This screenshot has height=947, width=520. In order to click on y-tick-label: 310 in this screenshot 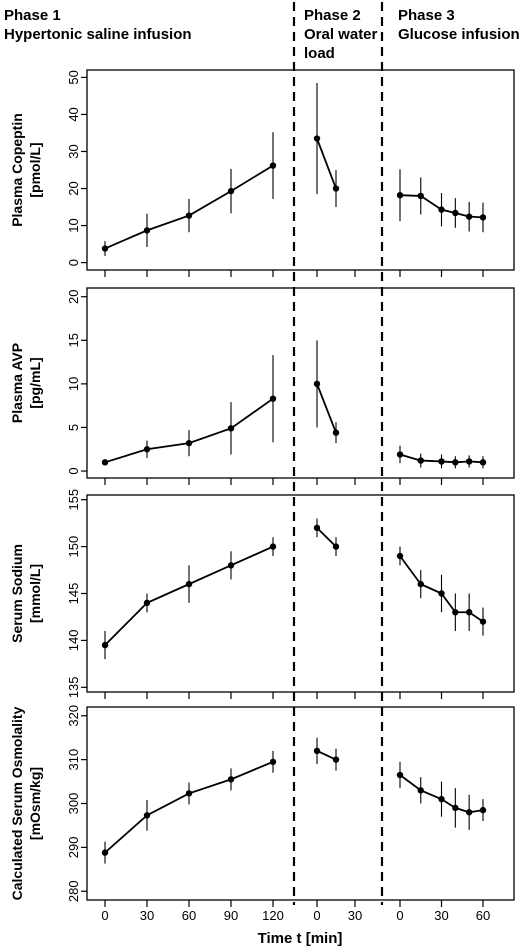, I will do `click(73, 760)`.